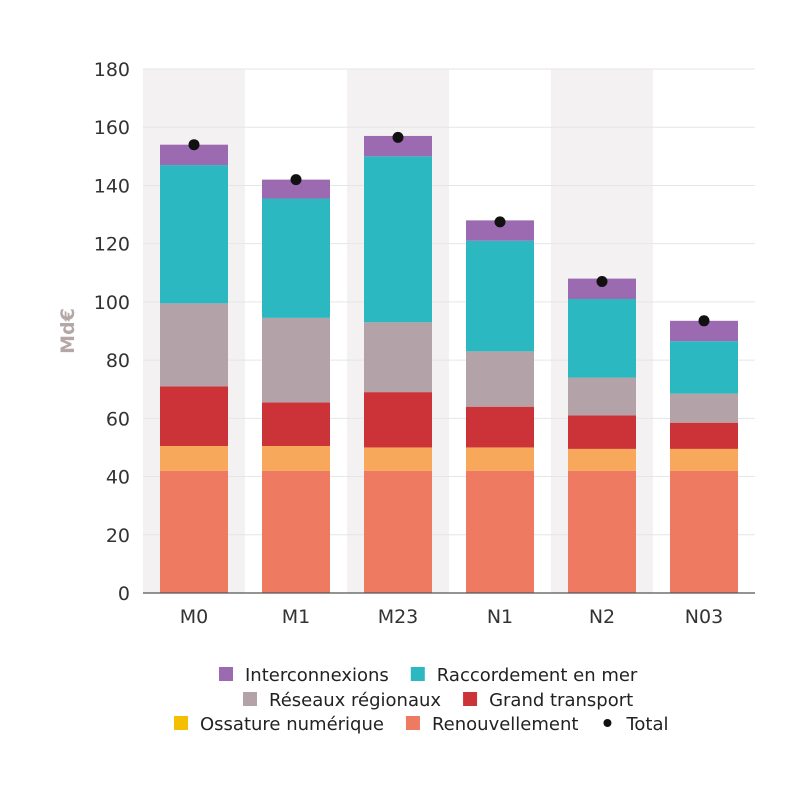 This screenshot has height=791, width=800. I want to click on bar-n03-ossature-numerique, so click(704, 459).